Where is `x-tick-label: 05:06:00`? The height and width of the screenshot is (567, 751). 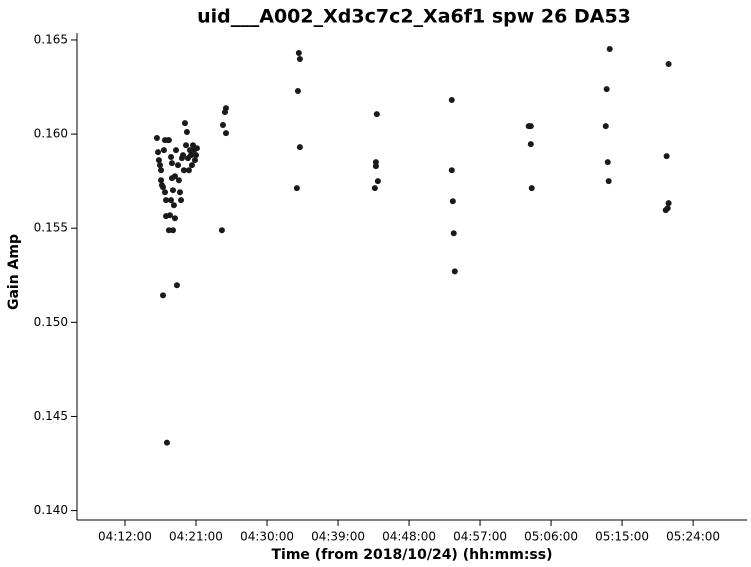
x-tick-label: 05:06:00 is located at coordinates (551, 537).